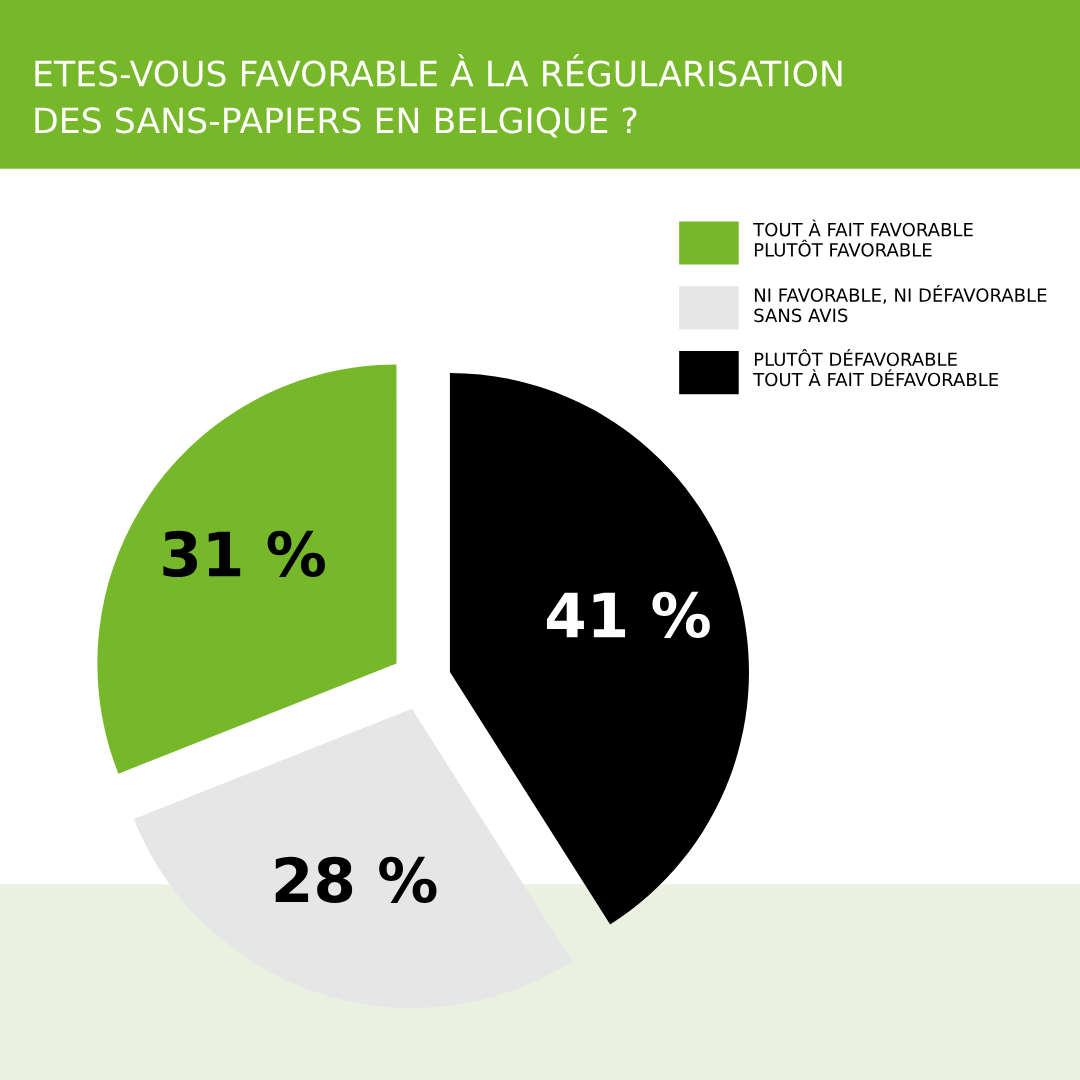  What do you see at coordinates (438, 96) in the screenshot?
I see `chart-title: ETES-VOUS FAVORABLE À LA RÉGULARISATION DES SANS-PAPIERS EN BELGIQUE ?` at bounding box center [438, 96].